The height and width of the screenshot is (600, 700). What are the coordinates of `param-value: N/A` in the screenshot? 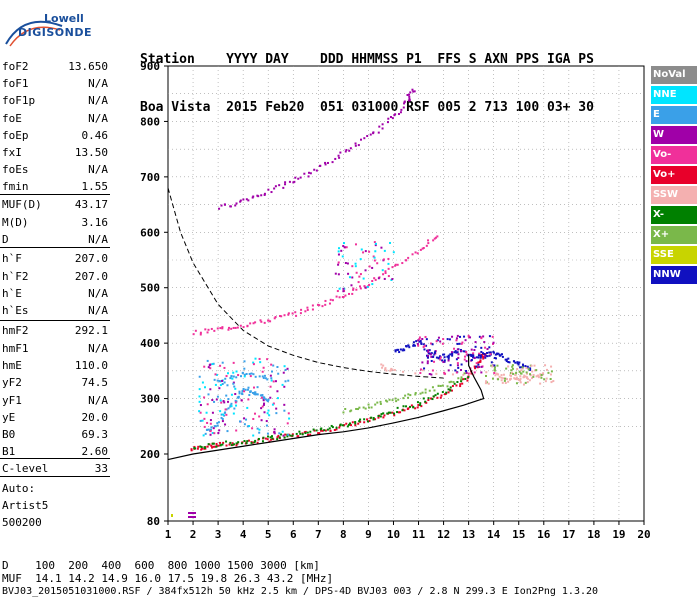 It's located at (98, 293).